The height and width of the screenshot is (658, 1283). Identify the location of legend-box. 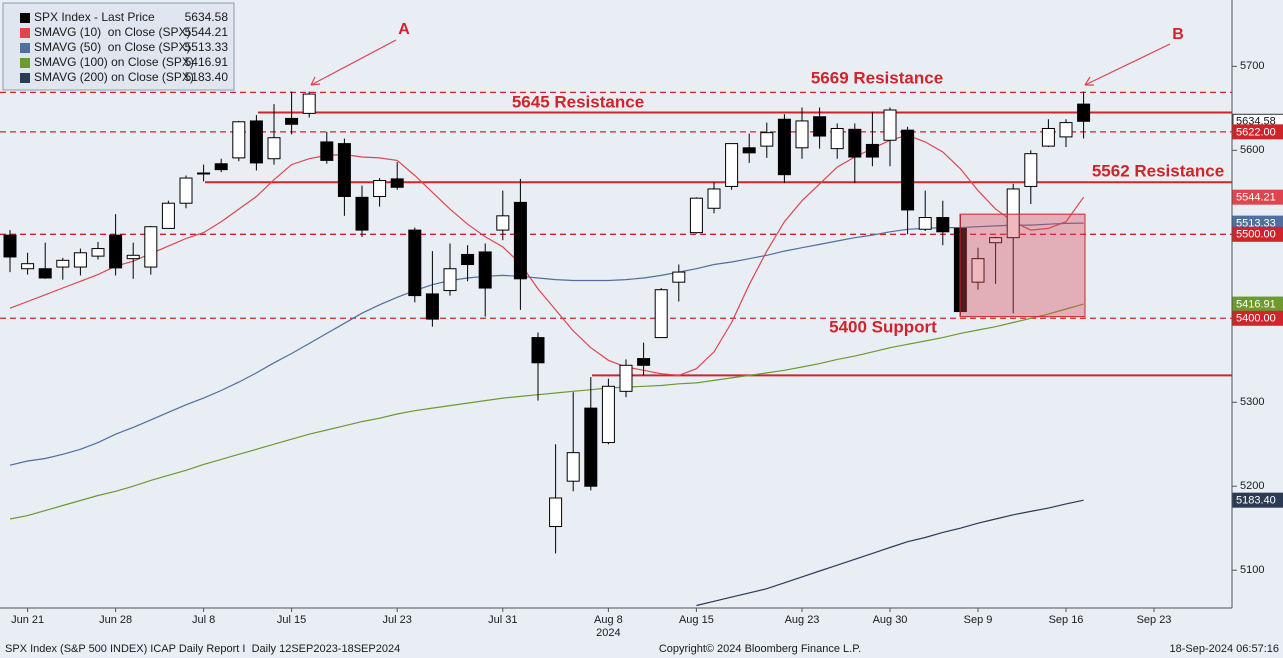
(118, 46).